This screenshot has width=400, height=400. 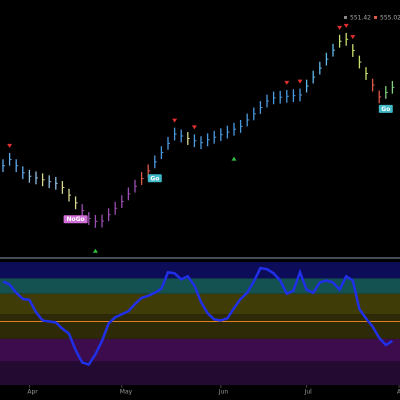 I want to click on header-label: 555.02, so click(x=390, y=18).